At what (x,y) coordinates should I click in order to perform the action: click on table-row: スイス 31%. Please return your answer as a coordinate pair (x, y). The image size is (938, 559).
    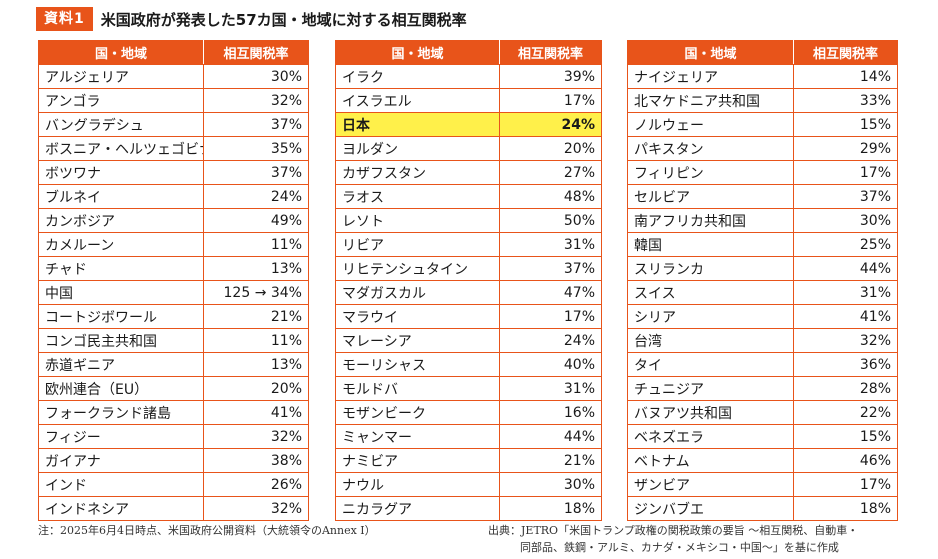
    Looking at the image, I should click on (762, 292).